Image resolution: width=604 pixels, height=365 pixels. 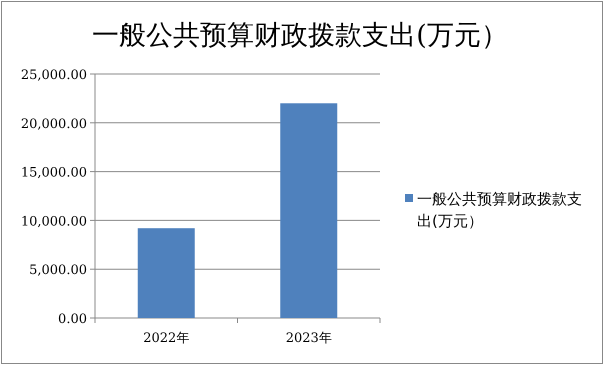 I want to click on y-tick-label: 15,000.00, so click(x=53, y=173).